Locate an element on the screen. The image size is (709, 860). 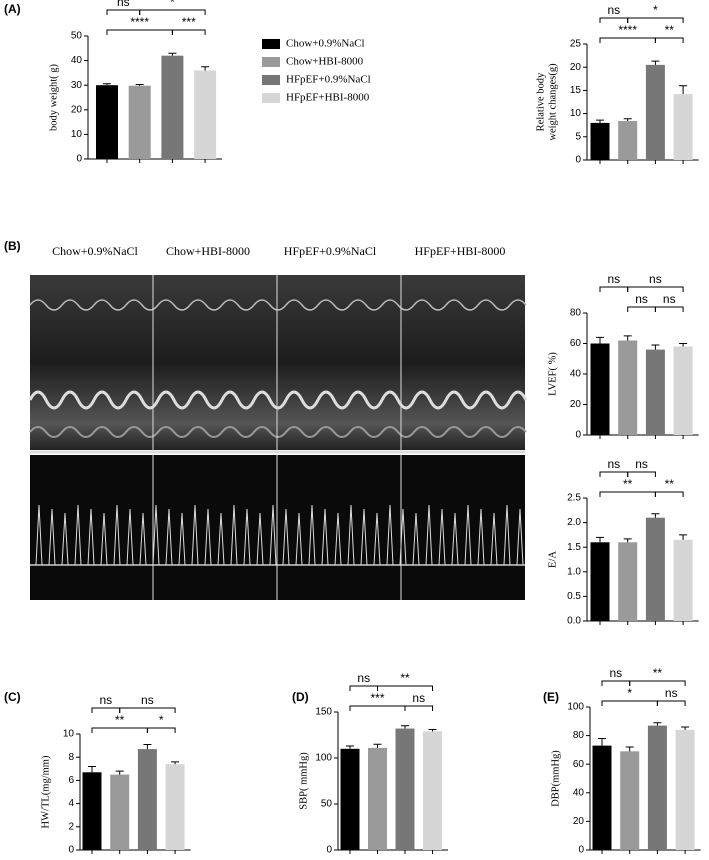
y-axis-label: SBP( mmHg) is located at coordinates (303, 781).